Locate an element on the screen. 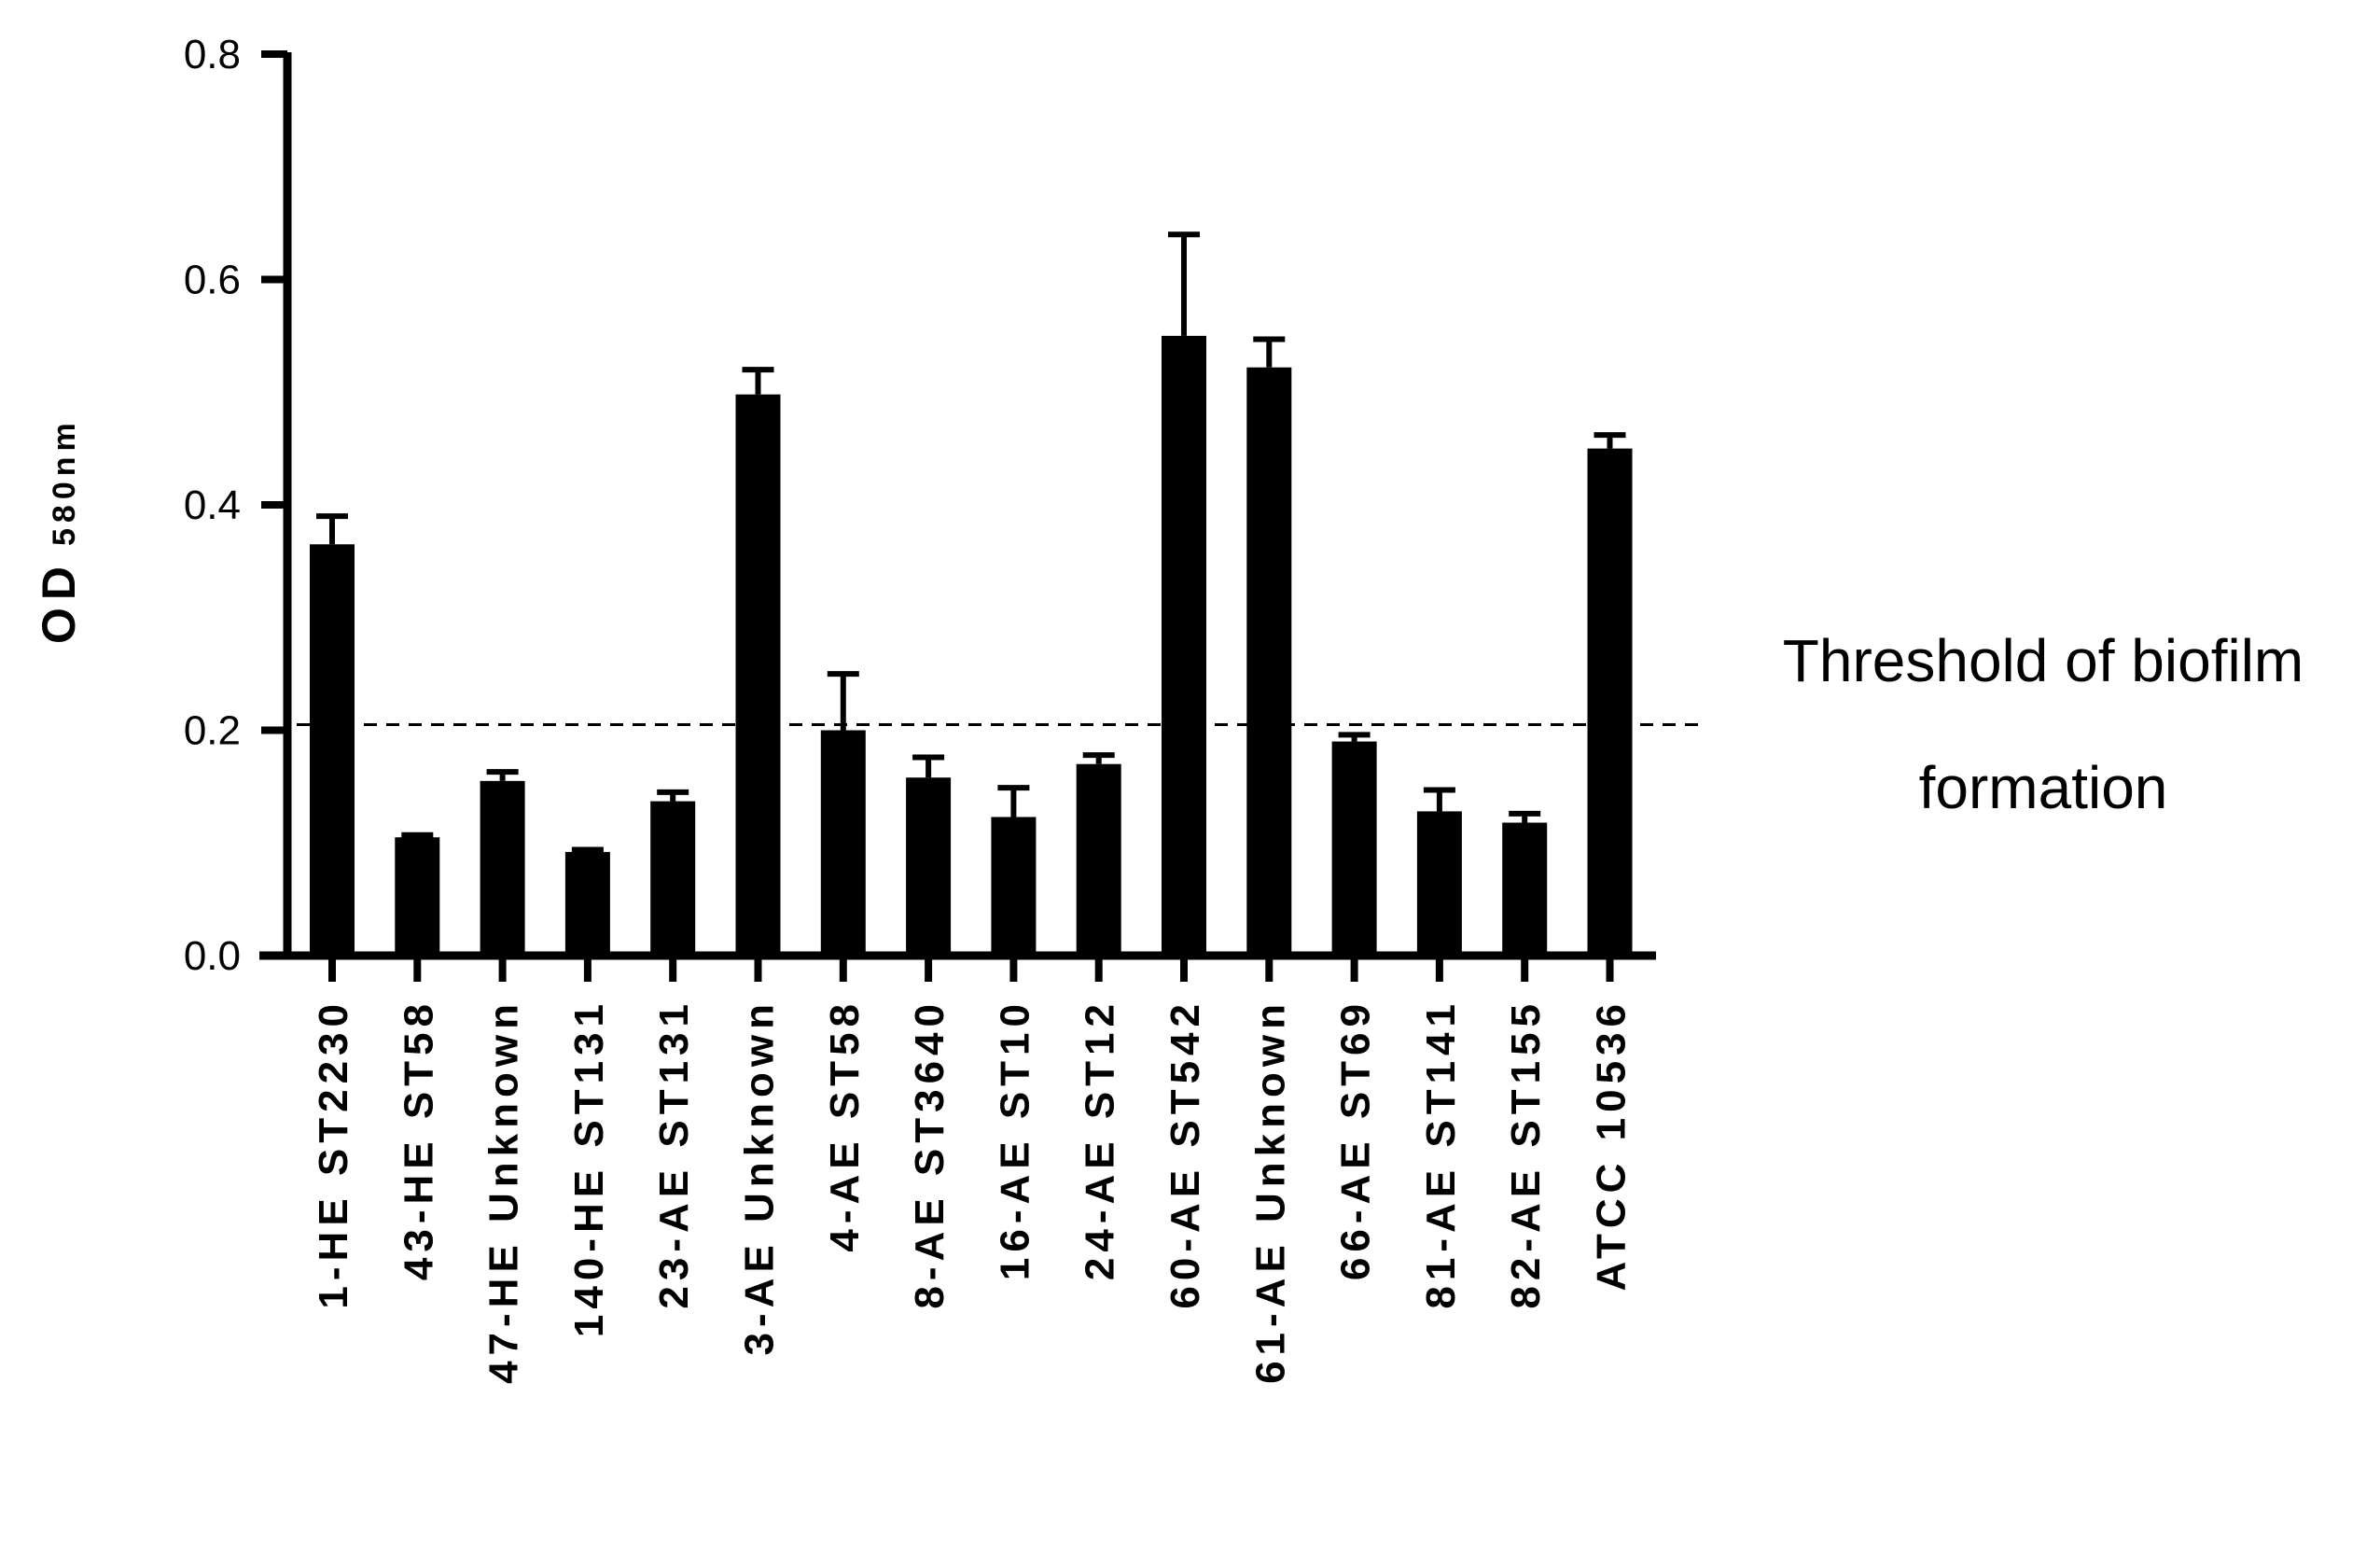 The width and height of the screenshot is (2380, 1551). x-tick-label: 1-HE ST2230 is located at coordinates (333, 1154).